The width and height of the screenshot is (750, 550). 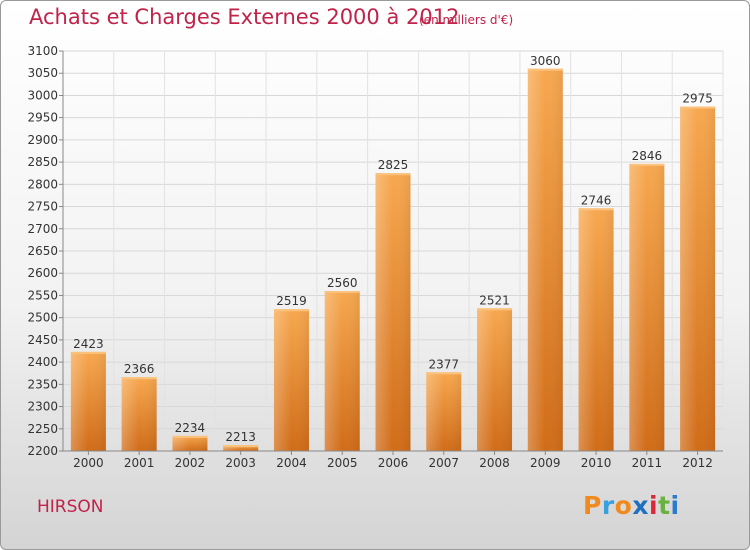 I want to click on data-label: 2234, so click(x=190, y=428).